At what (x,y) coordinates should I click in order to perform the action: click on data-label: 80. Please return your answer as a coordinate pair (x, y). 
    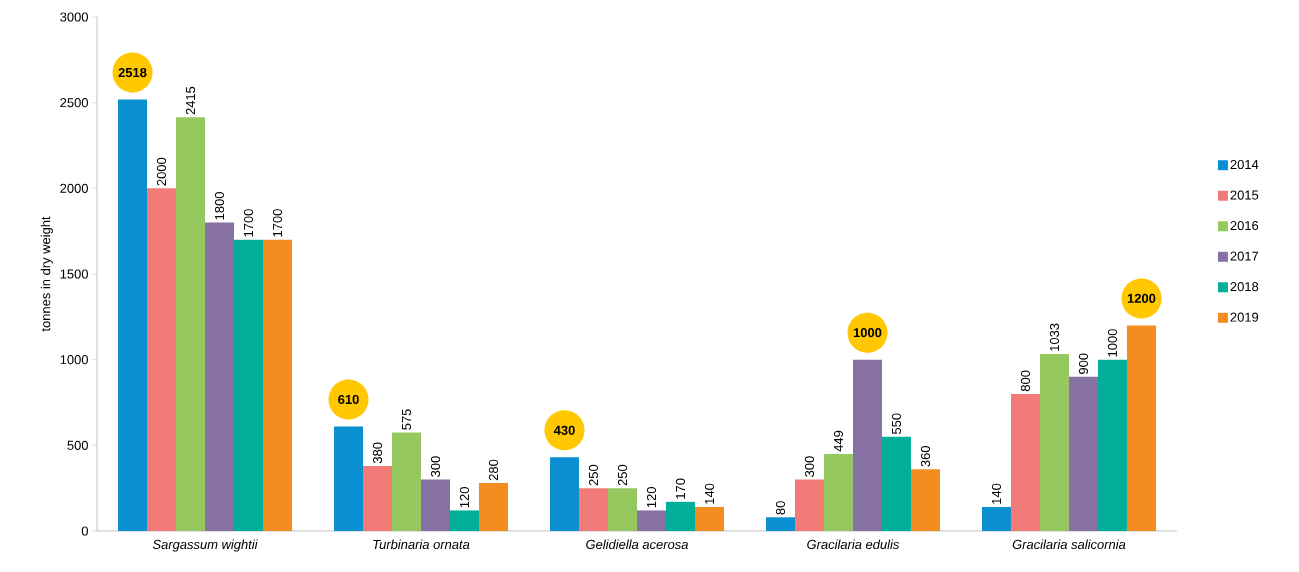
    Looking at the image, I should click on (780, 508).